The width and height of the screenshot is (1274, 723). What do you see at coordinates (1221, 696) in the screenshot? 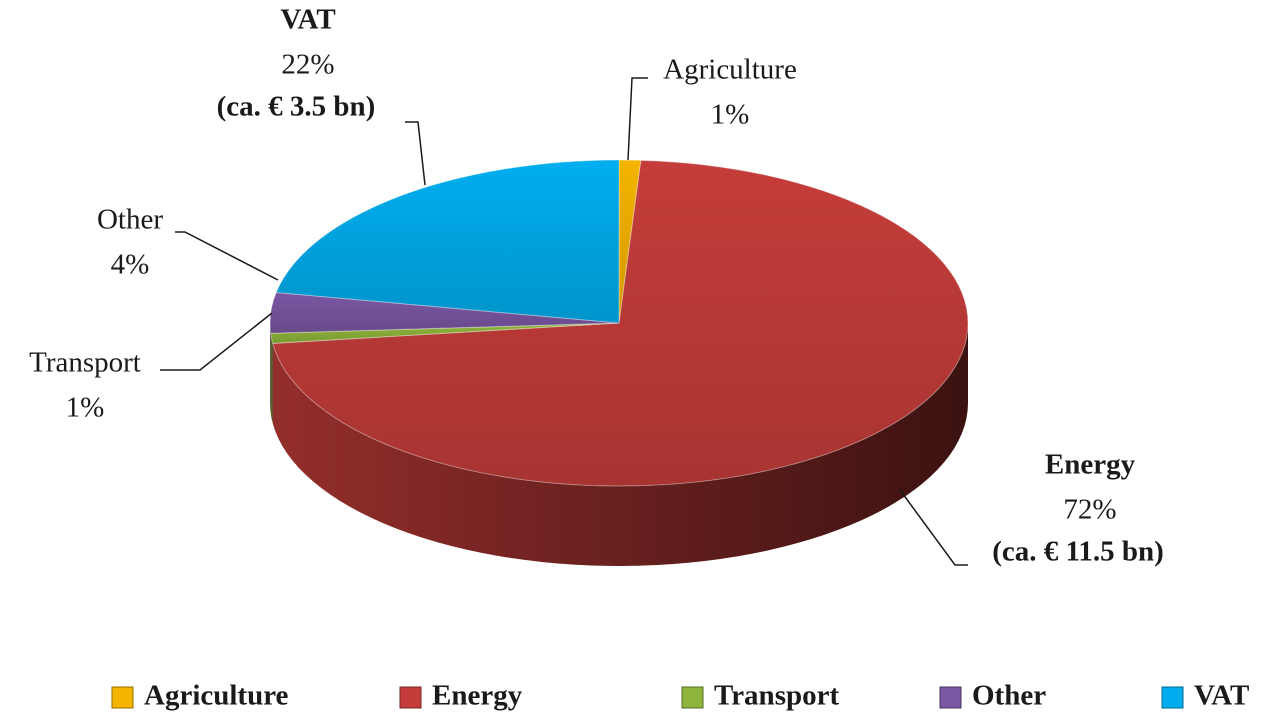
I see `legend-label: VAT` at bounding box center [1221, 696].